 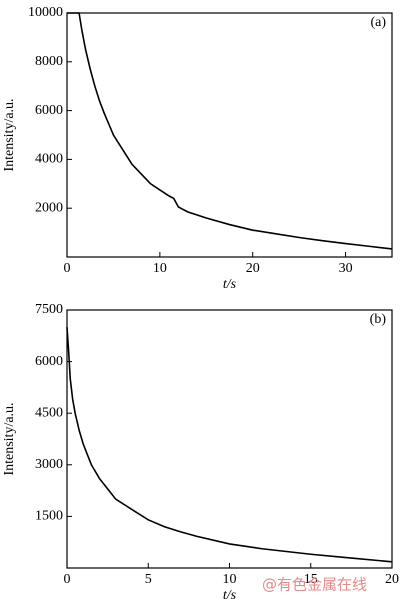 What do you see at coordinates (148, 579) in the screenshot?
I see `x-tick-label: 5` at bounding box center [148, 579].